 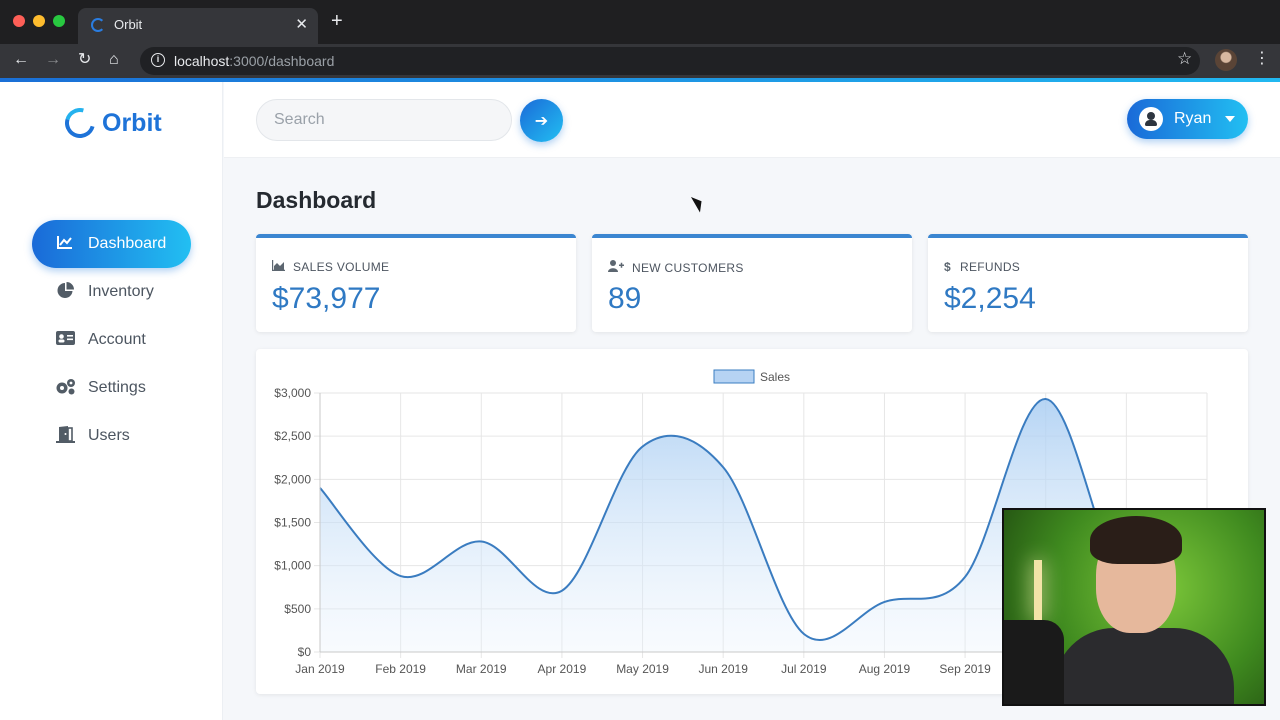 What do you see at coordinates (1226, 60) in the screenshot?
I see `browser-profile-avatar` at bounding box center [1226, 60].